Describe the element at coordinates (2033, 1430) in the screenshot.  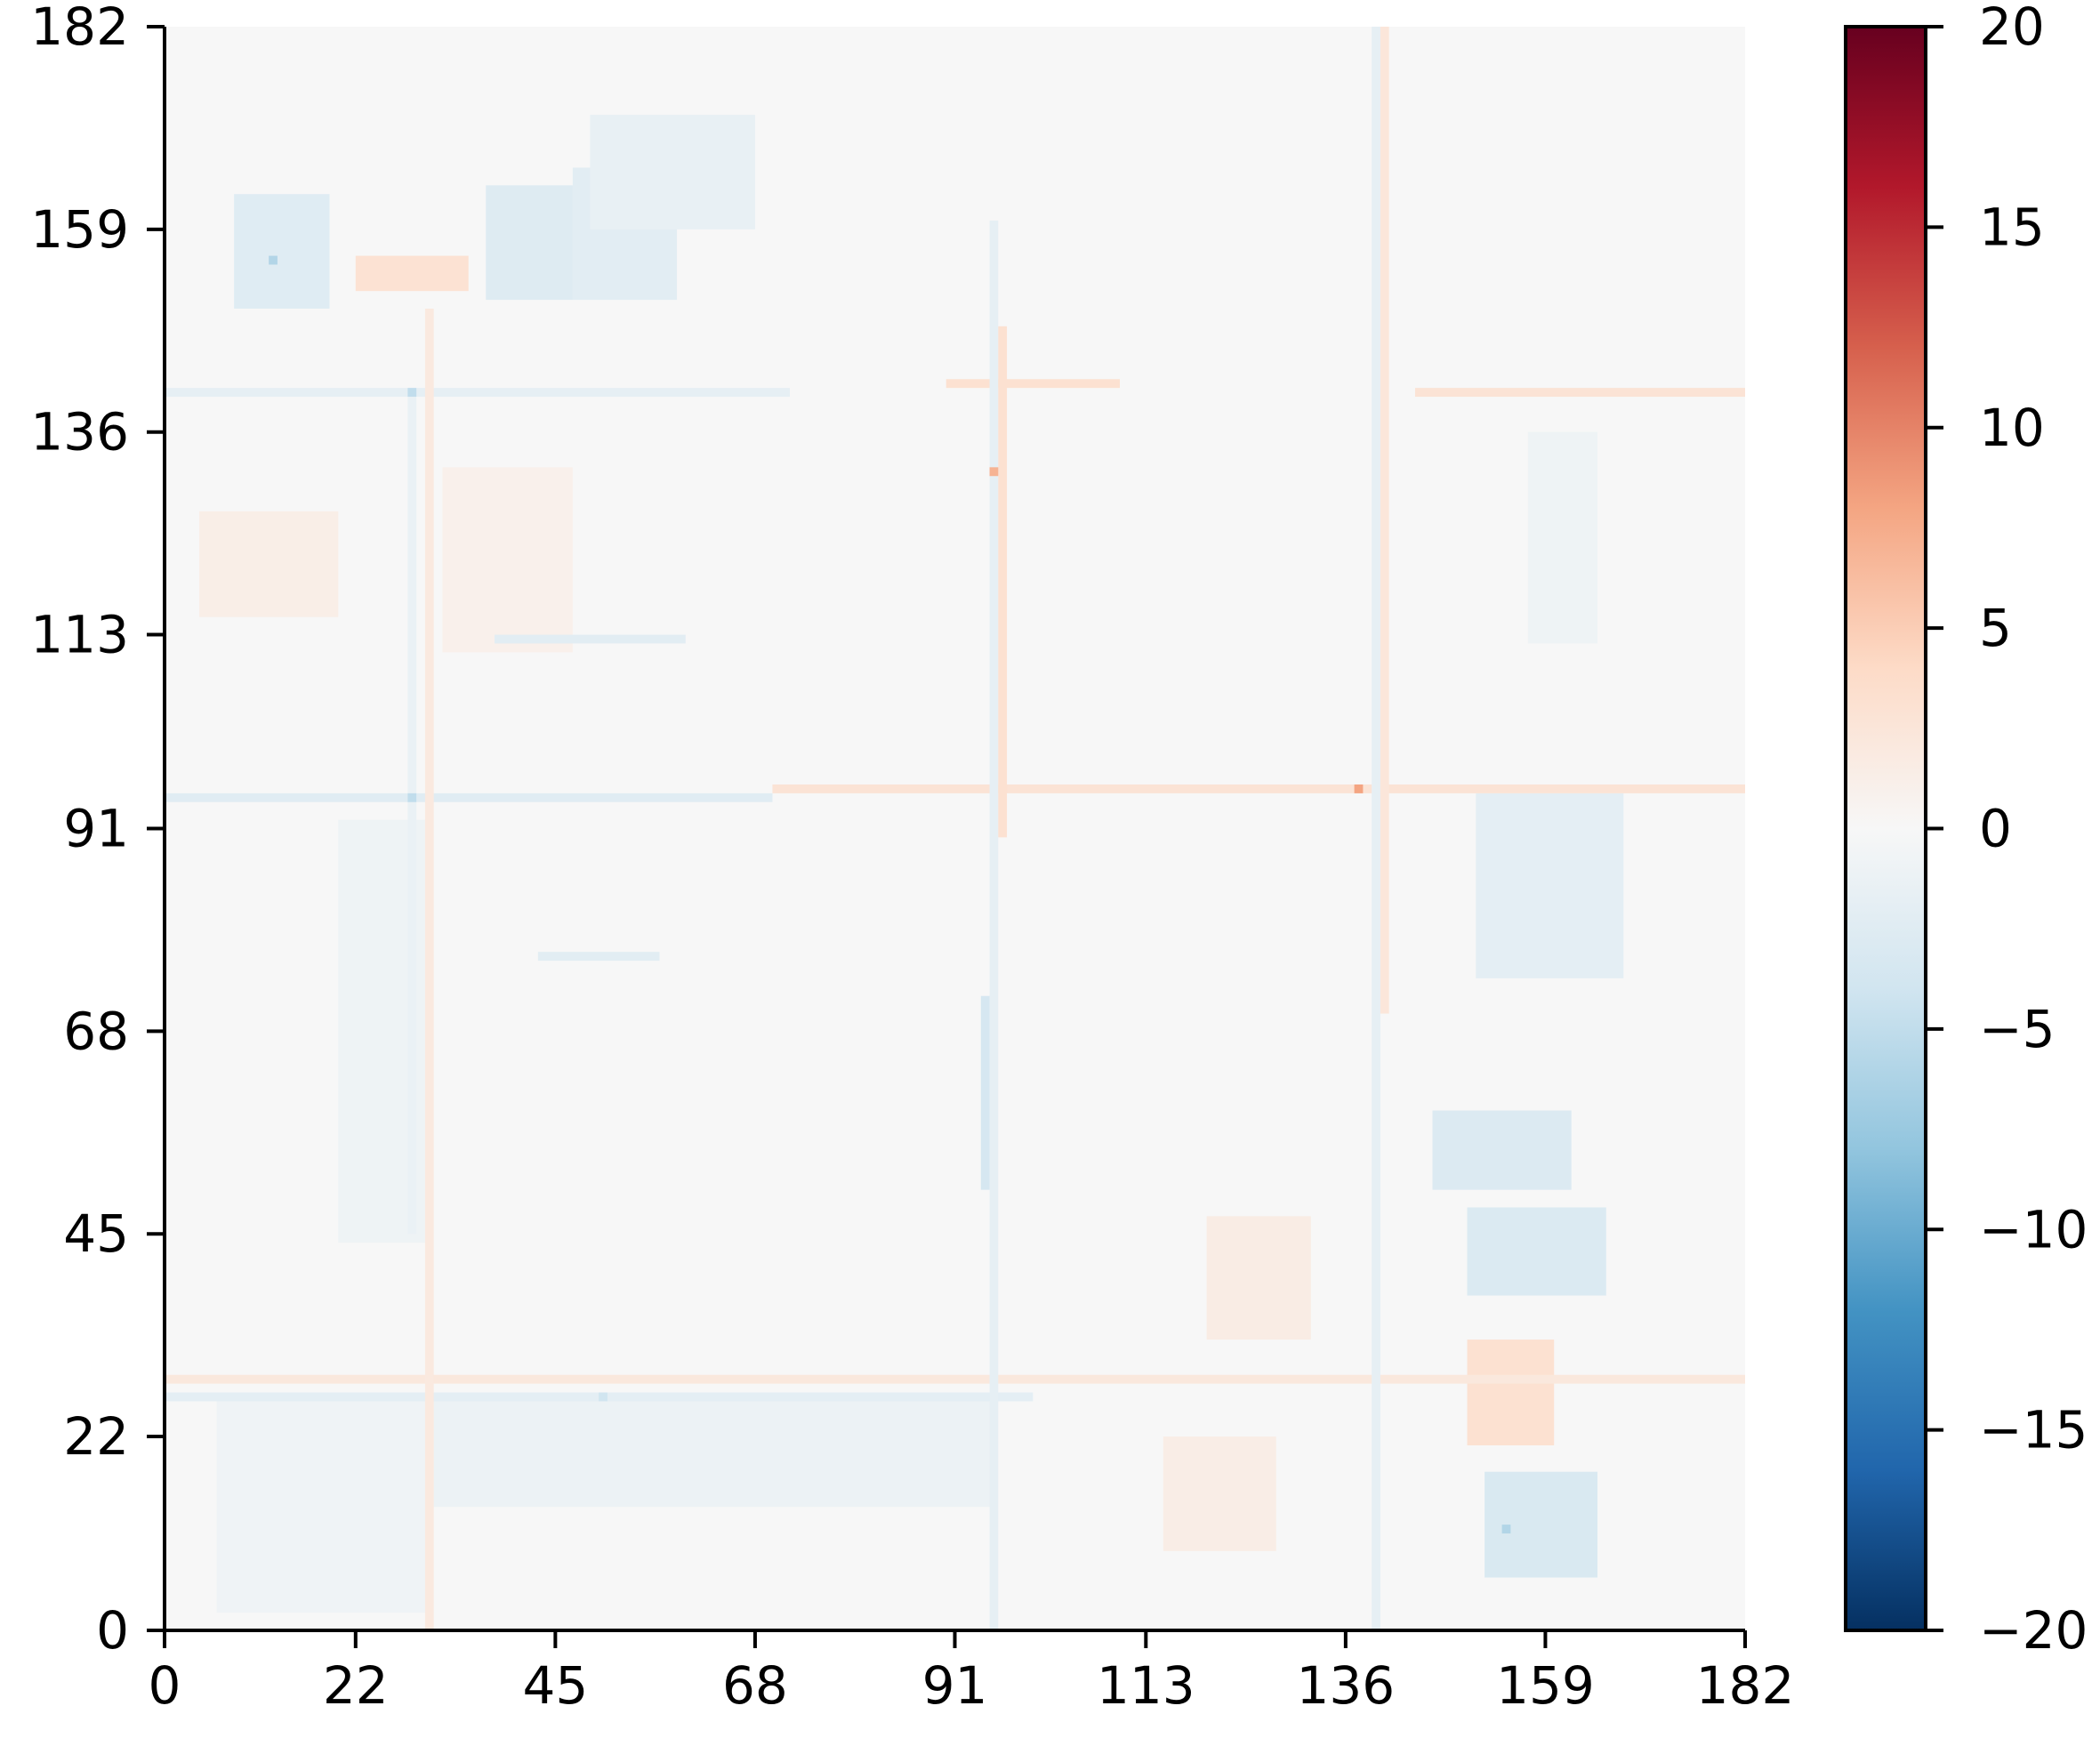
I see `colorbar-tick-label: −15` at that location.